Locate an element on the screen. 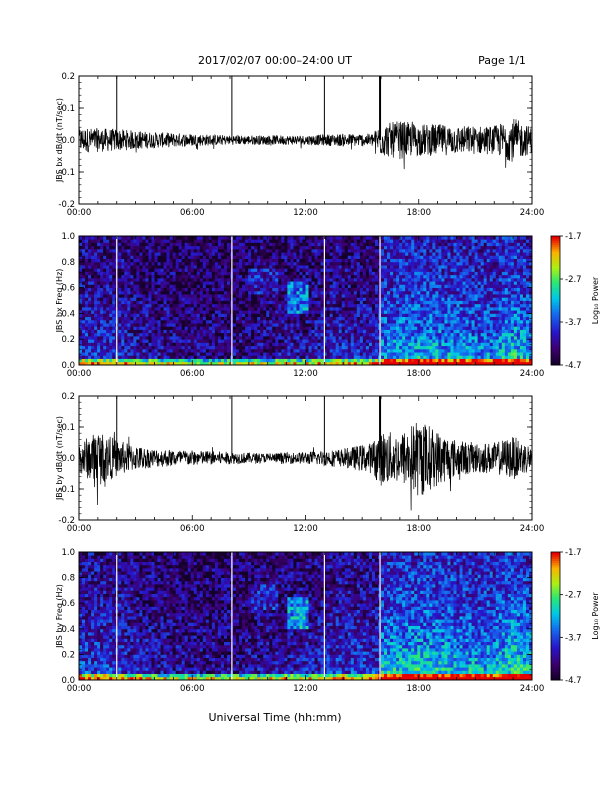 The image size is (612, 792). x-axis-title: Universal Time (hh:mm) is located at coordinates (275, 717).